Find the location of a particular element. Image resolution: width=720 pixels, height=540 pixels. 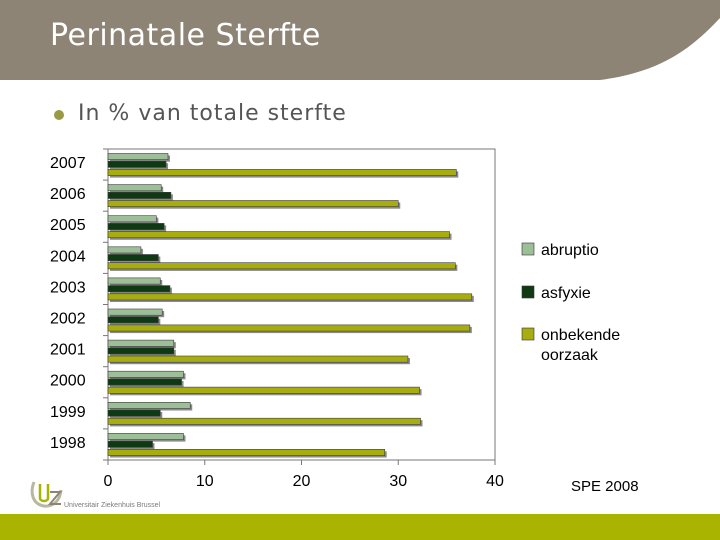

bar-asfyxie-2002 is located at coordinates (133, 320).